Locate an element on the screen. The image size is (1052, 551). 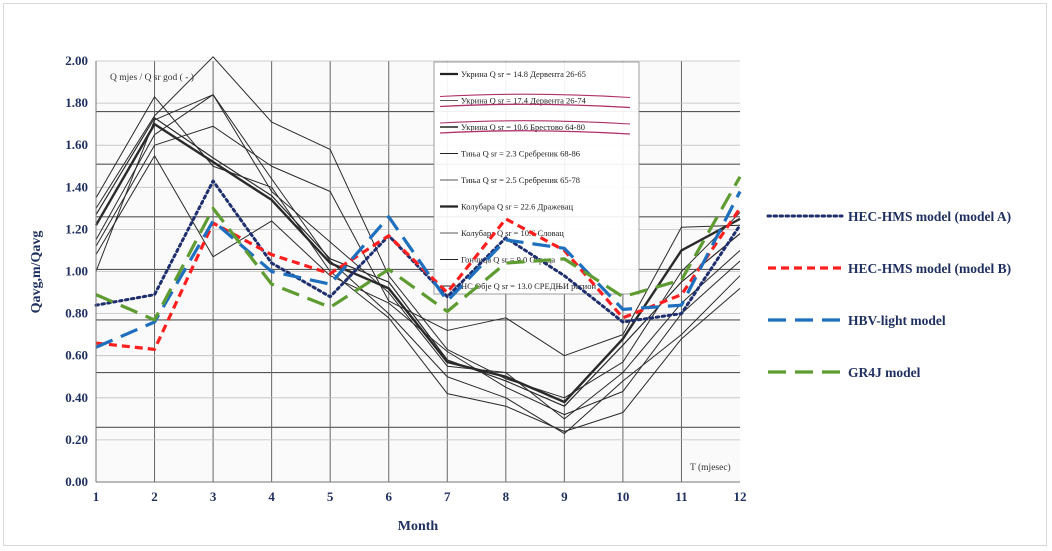
legend-label: GR4J model is located at coordinates (884, 372).